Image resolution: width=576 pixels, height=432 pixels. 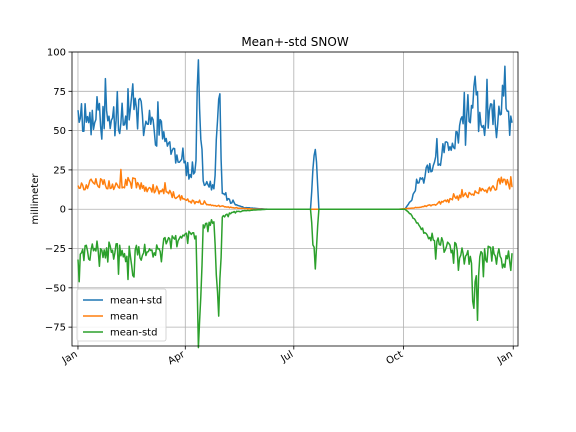 I want to click on y-tick-label: 100, so click(x=56, y=53).